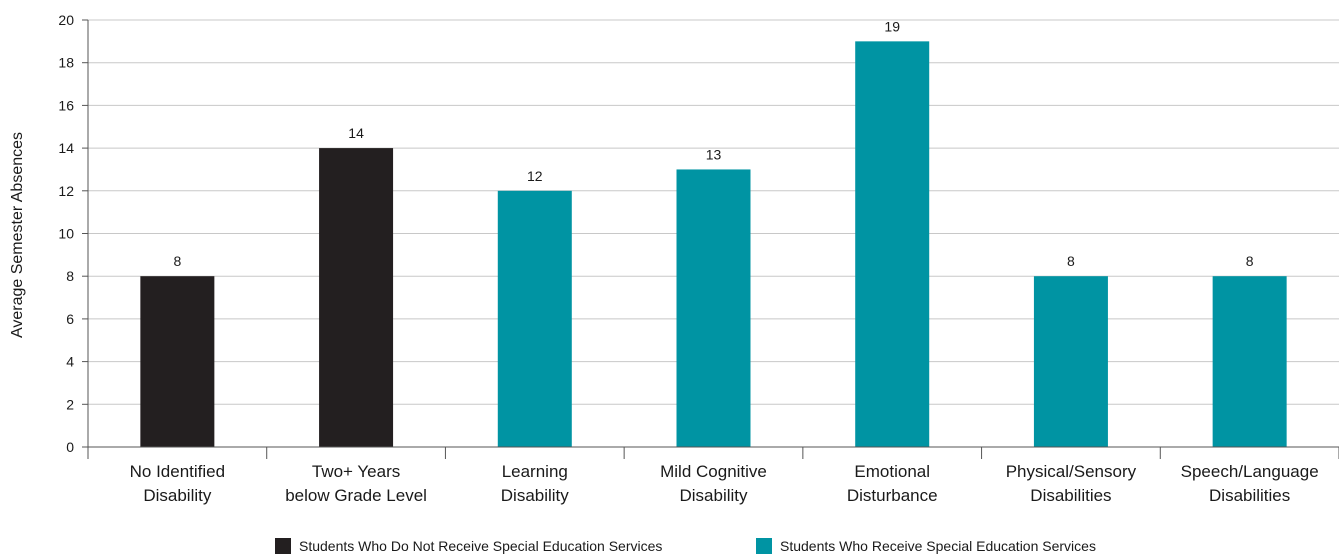  Describe the element at coordinates (66, 63) in the screenshot. I see `y-tick-label: 18` at that location.